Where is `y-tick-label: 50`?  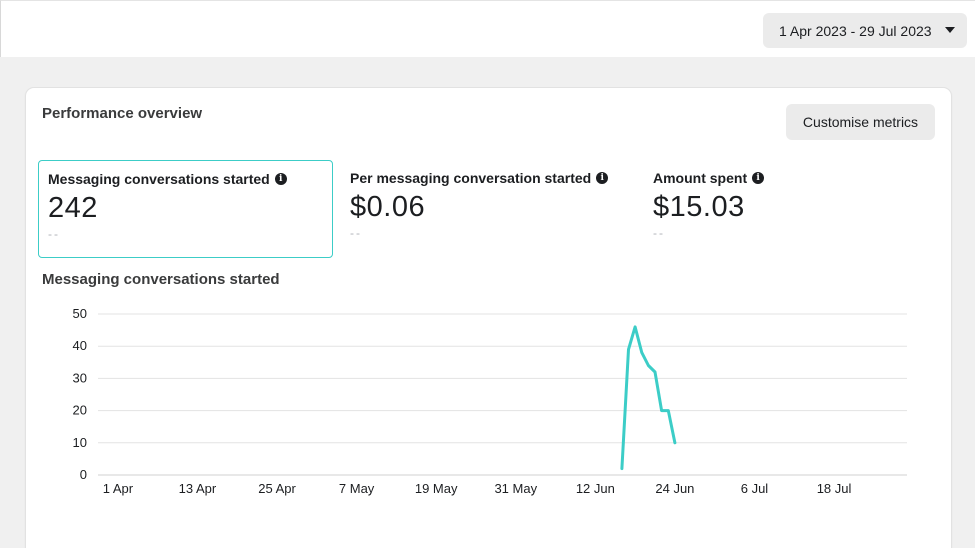 y-tick-label: 50 is located at coordinates (80, 313).